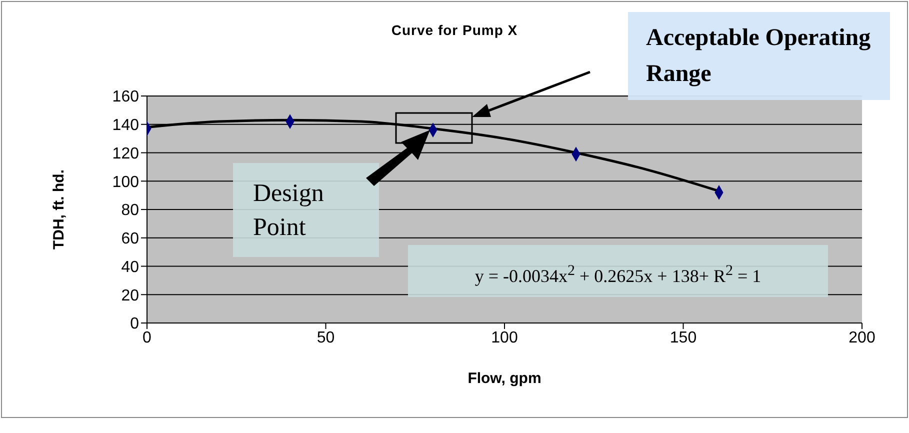 The image size is (909, 433). Describe the element at coordinates (130, 295) in the screenshot. I see `y-tick-label: 20` at that location.